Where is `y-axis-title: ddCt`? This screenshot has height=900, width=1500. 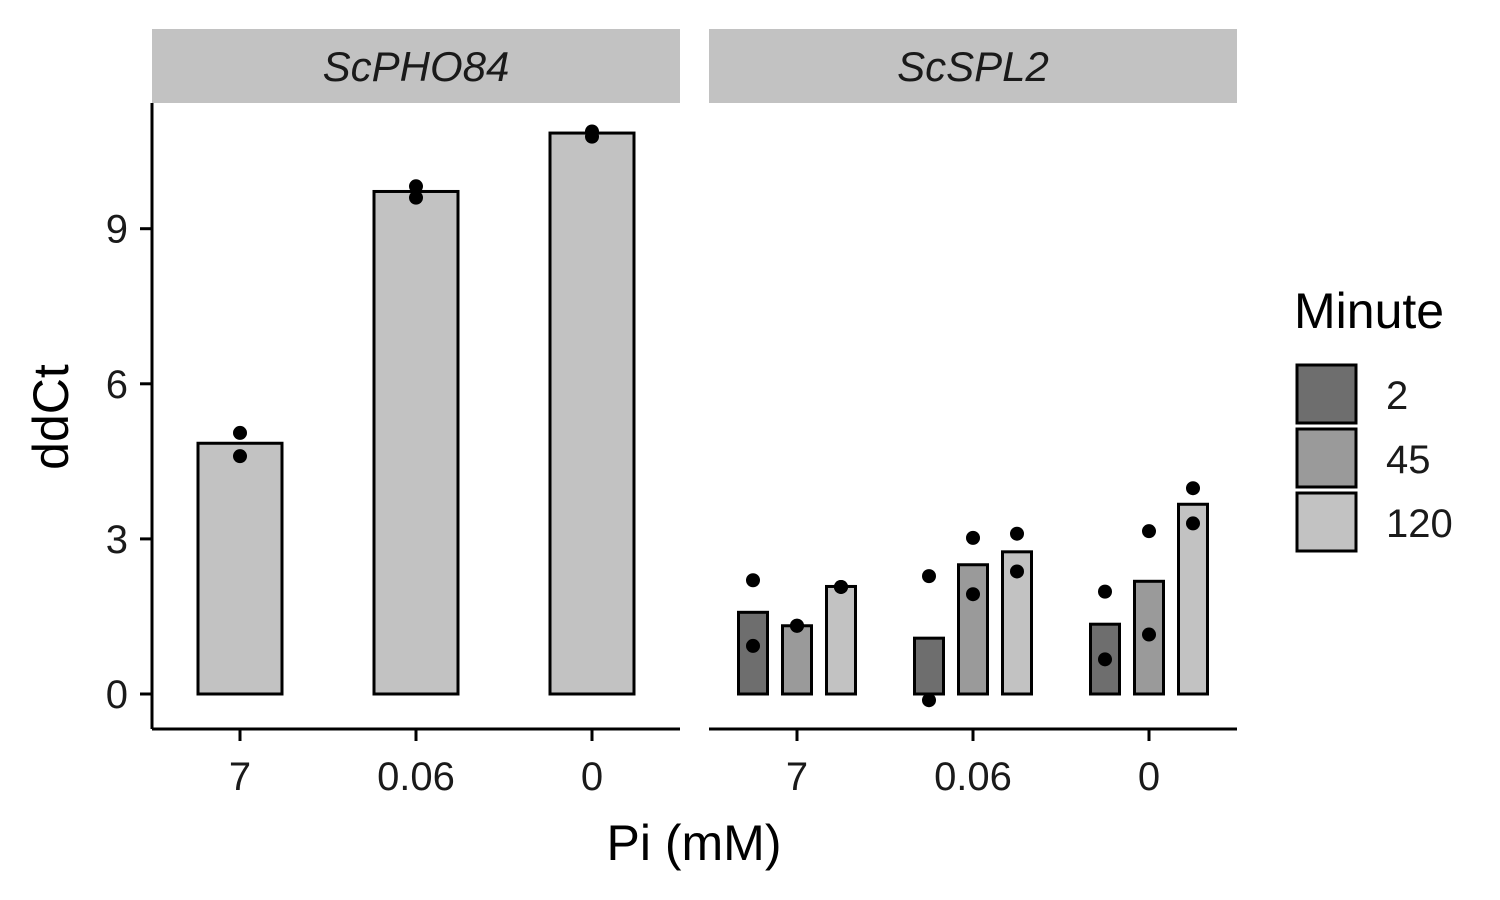 y-axis-title: ddCt is located at coordinates (51, 417).